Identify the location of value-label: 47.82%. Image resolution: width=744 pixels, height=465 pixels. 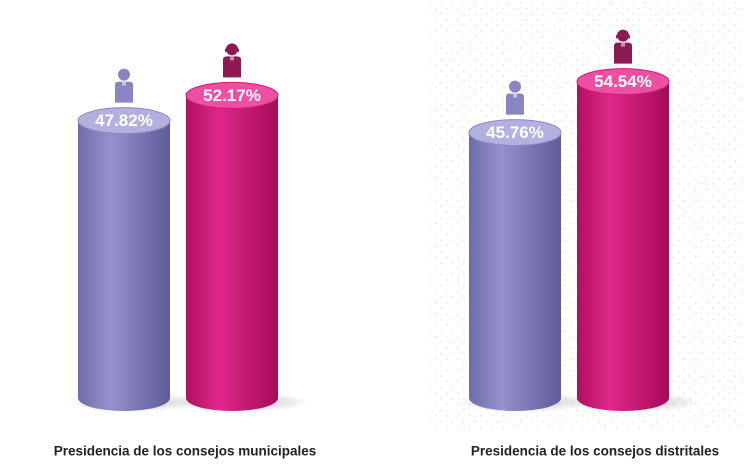
(124, 120).